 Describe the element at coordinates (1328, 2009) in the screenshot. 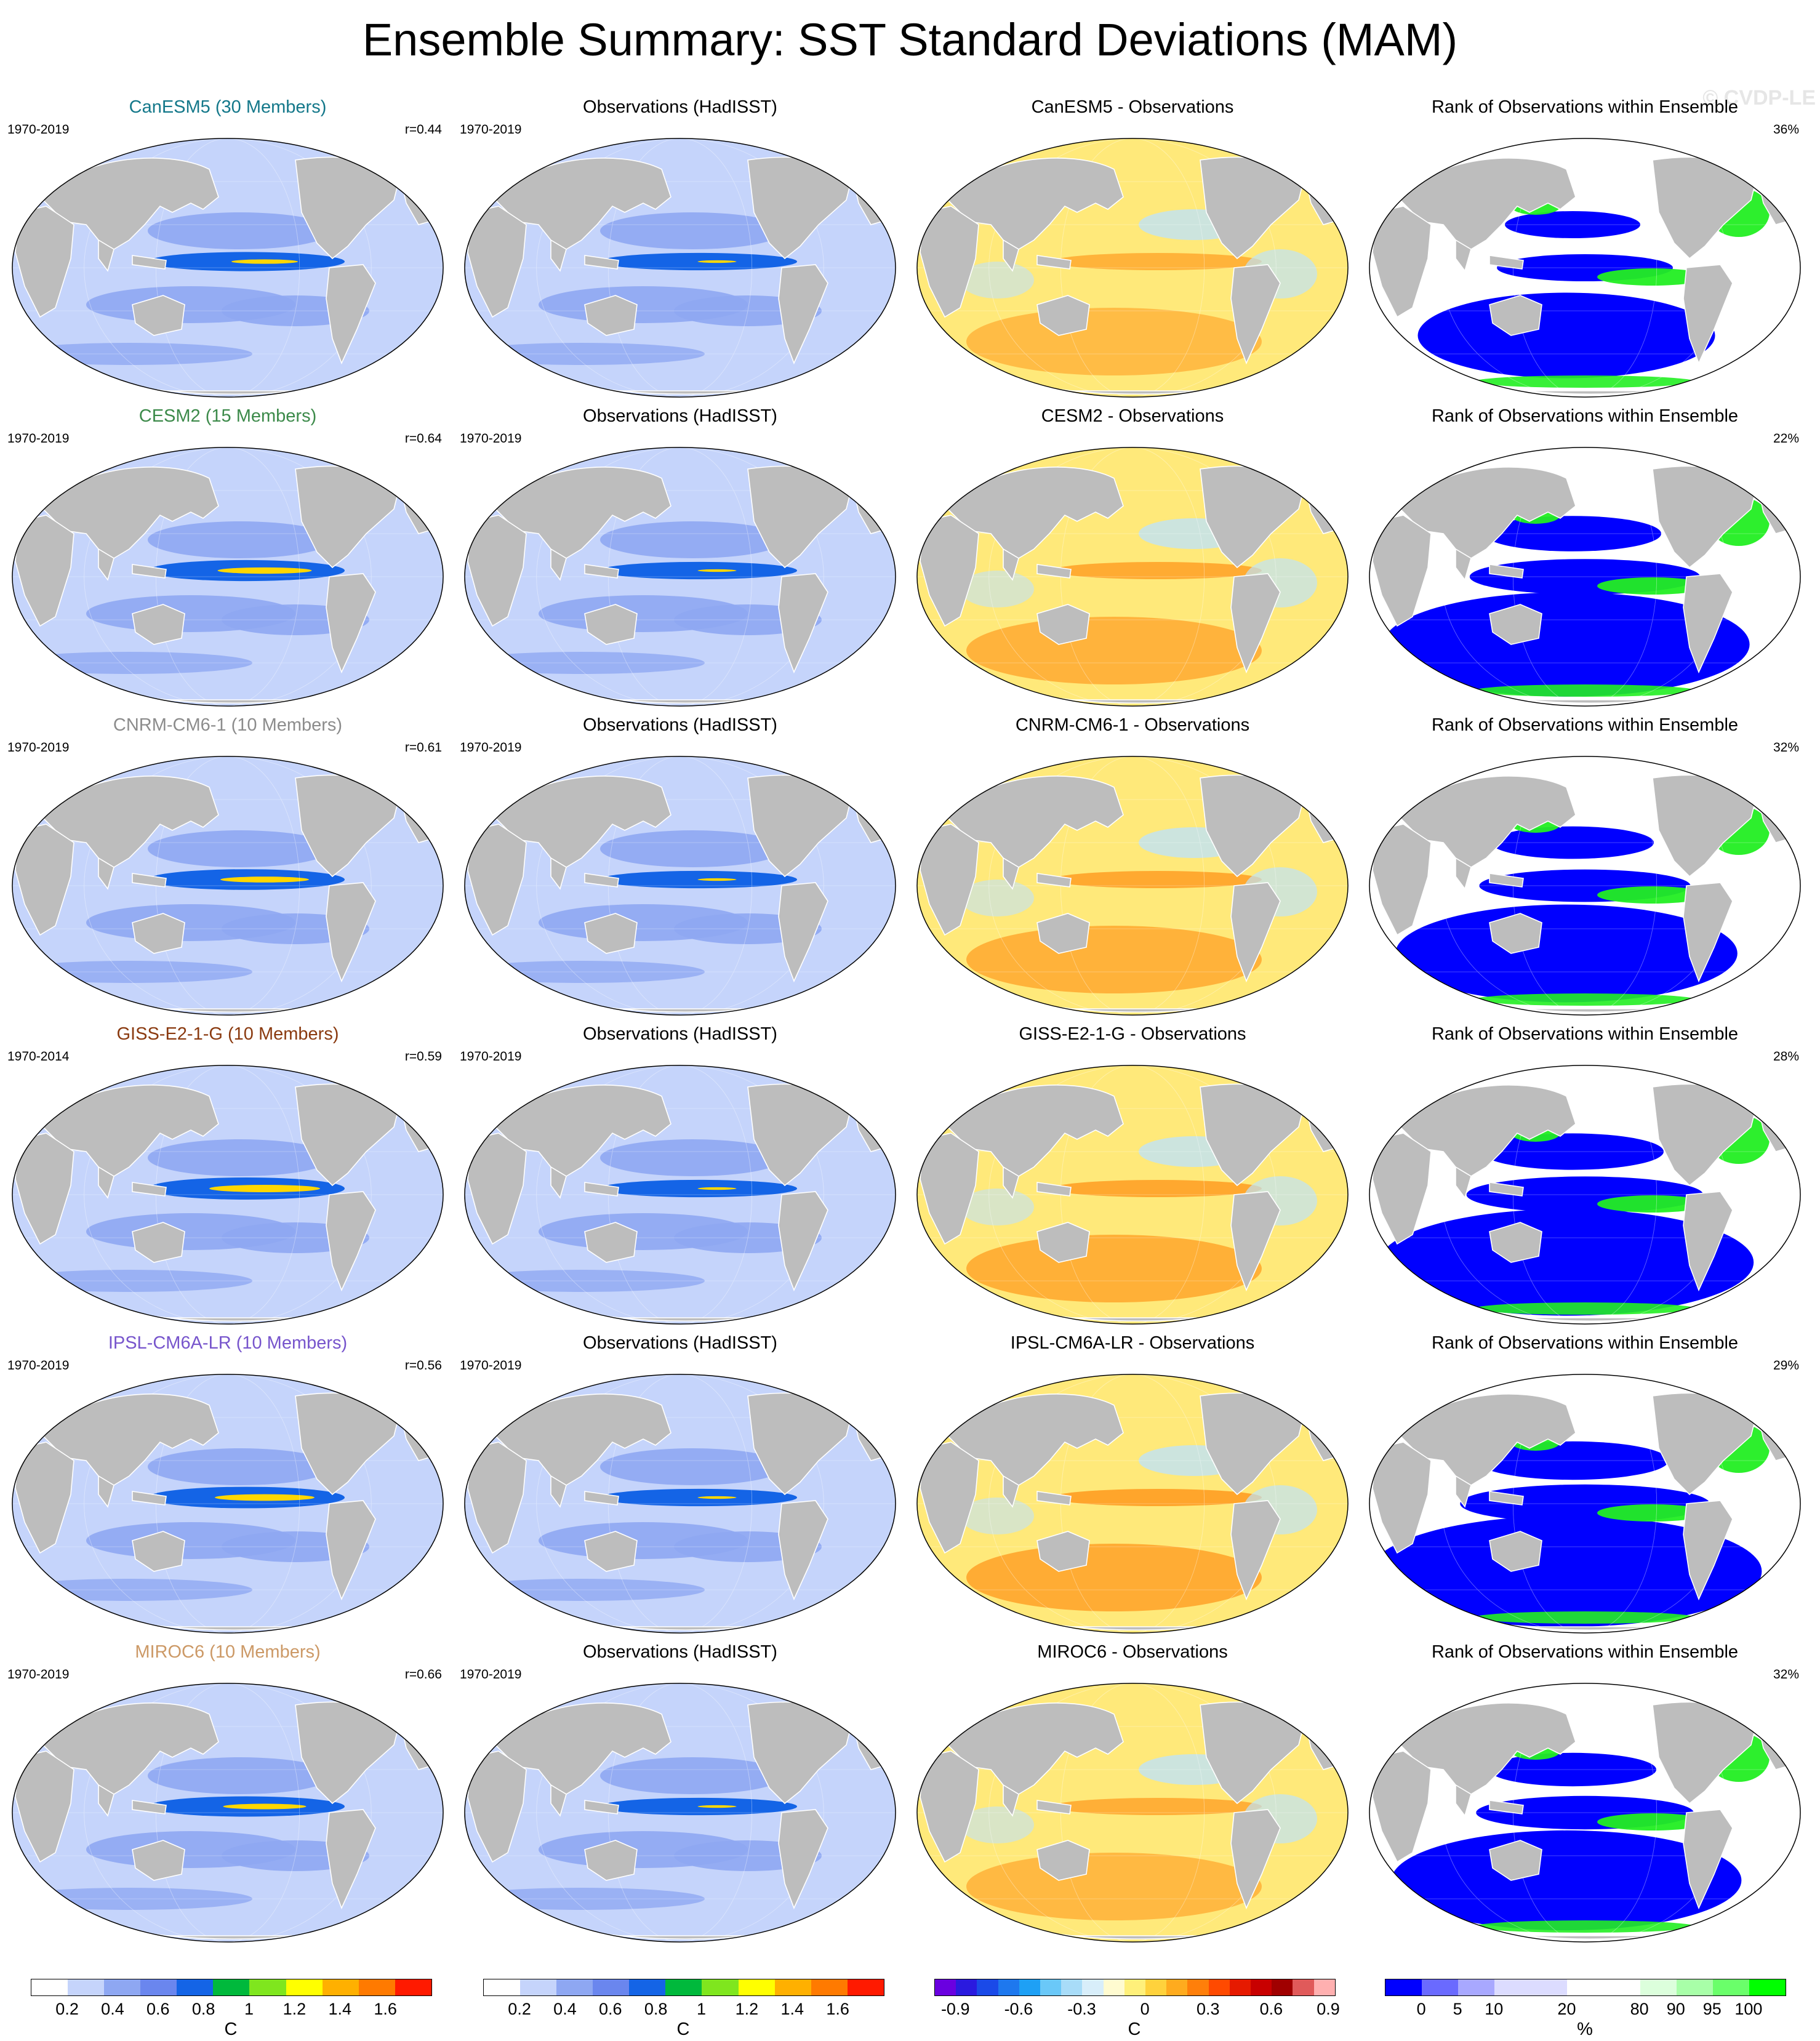

I see `colorbar-tick-label: 0.9` at that location.